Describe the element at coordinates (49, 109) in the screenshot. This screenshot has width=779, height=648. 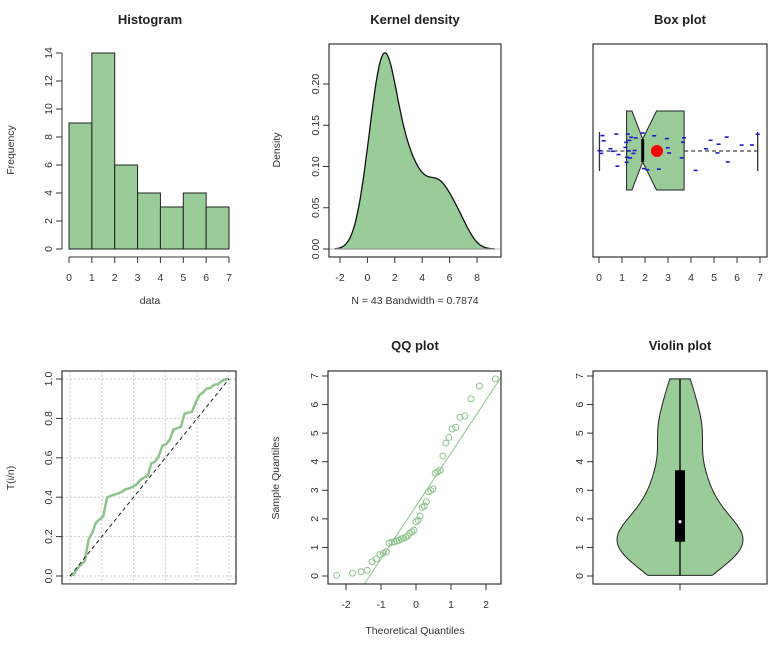
I see `histogram-y-tick-label: 10` at that location.